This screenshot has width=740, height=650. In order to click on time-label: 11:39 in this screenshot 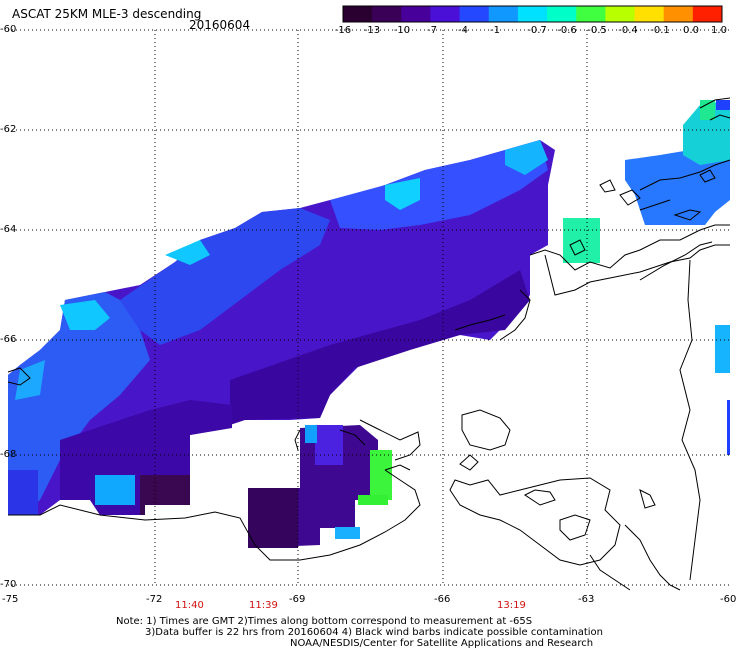, I will do `click(263, 605)`.